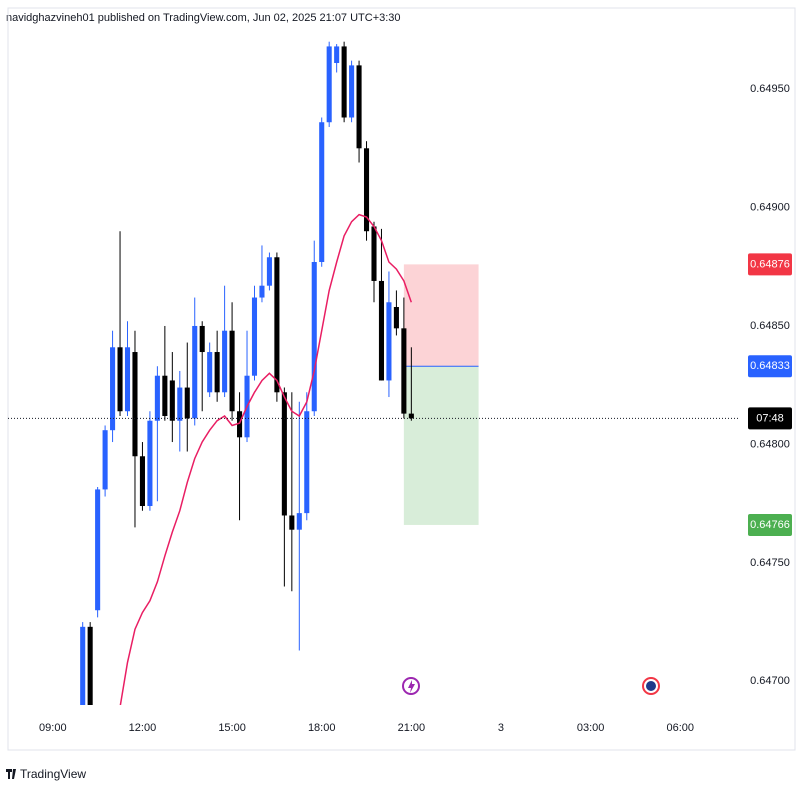 This screenshot has height=800, width=800. I want to click on x-tick-label: 3, so click(501, 728).